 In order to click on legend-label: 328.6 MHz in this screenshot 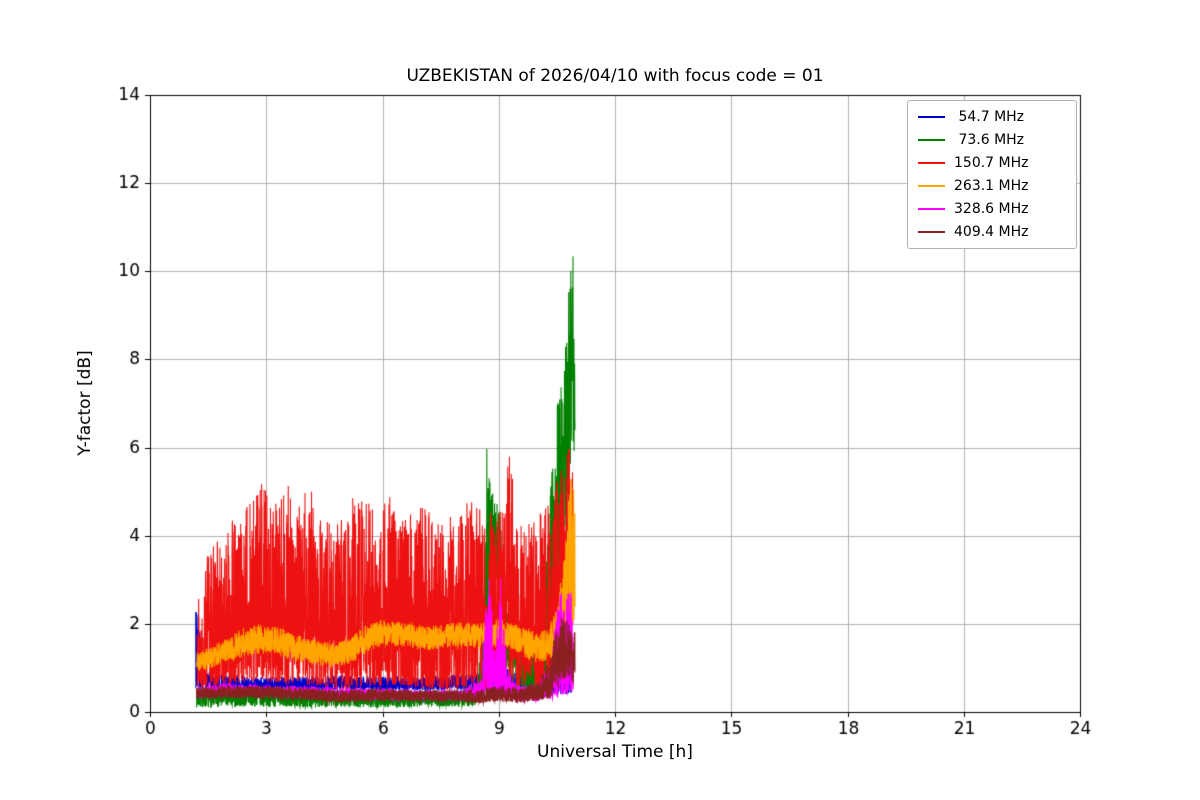, I will do `click(991, 209)`.